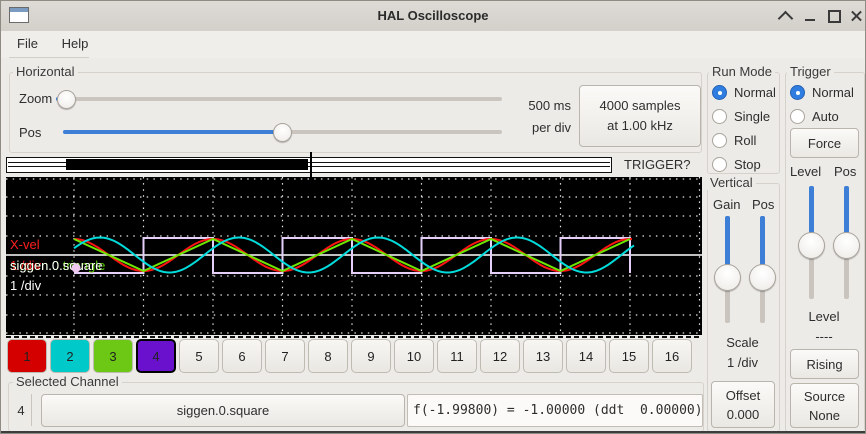  What do you see at coordinates (31, 410) in the screenshot?
I see `selected-channel-divider` at bounding box center [31, 410].